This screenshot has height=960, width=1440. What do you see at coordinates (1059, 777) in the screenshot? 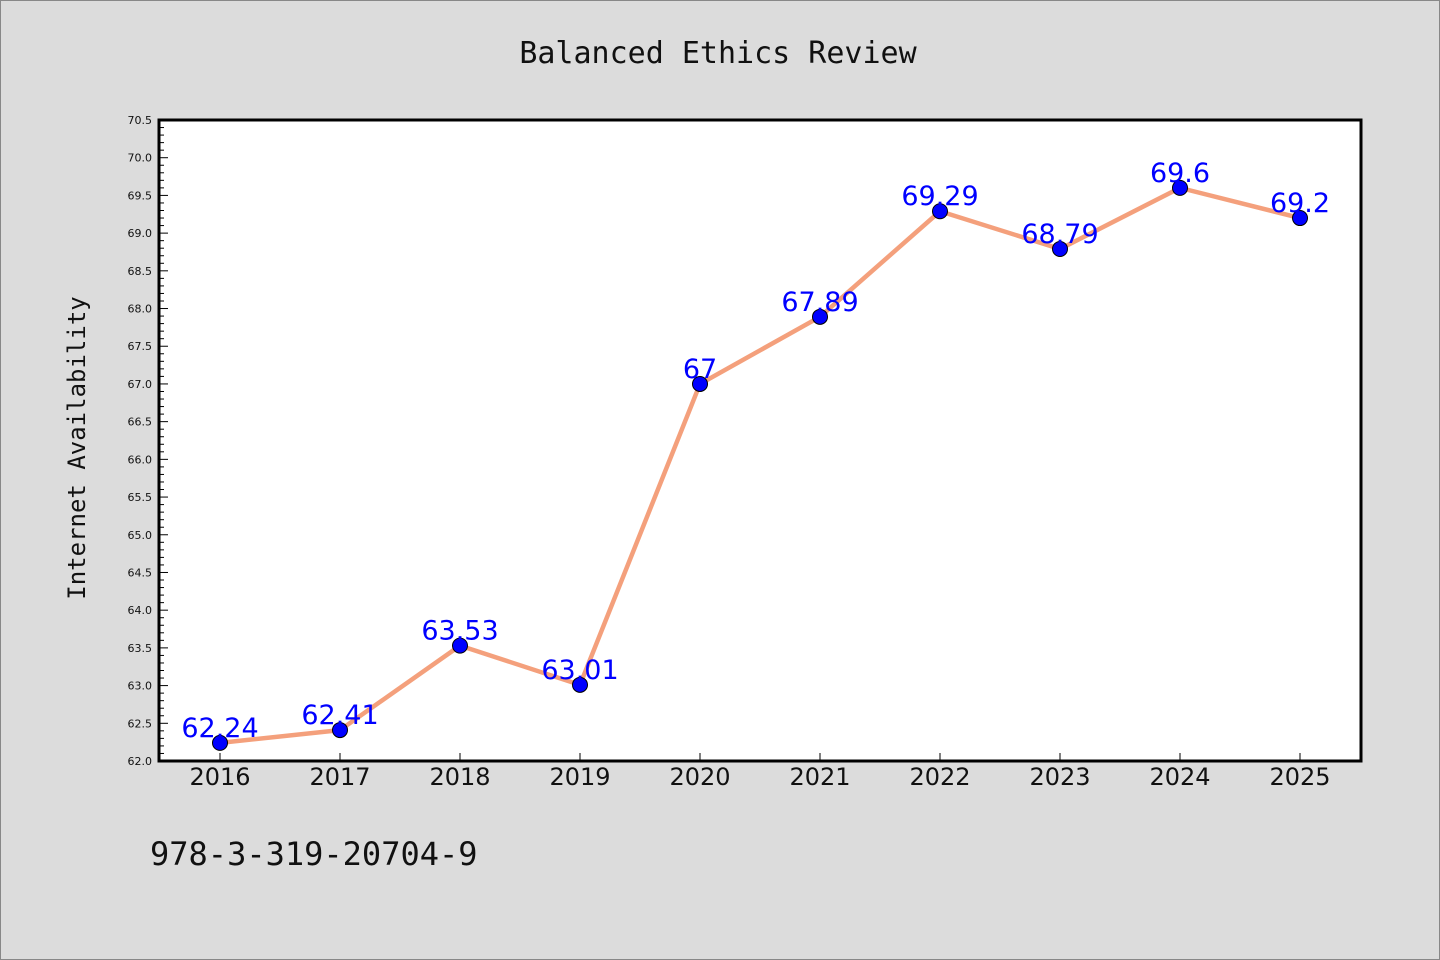
I see `x-tick-label: 2023` at bounding box center [1059, 777].